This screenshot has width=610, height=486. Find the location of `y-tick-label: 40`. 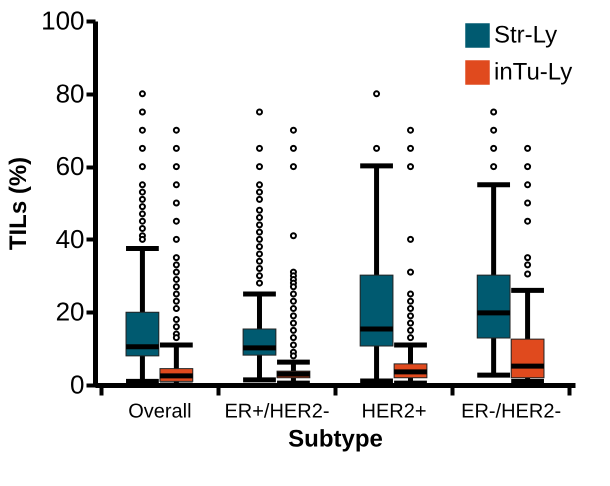

y-tick-label: 40 is located at coordinates (70, 239).